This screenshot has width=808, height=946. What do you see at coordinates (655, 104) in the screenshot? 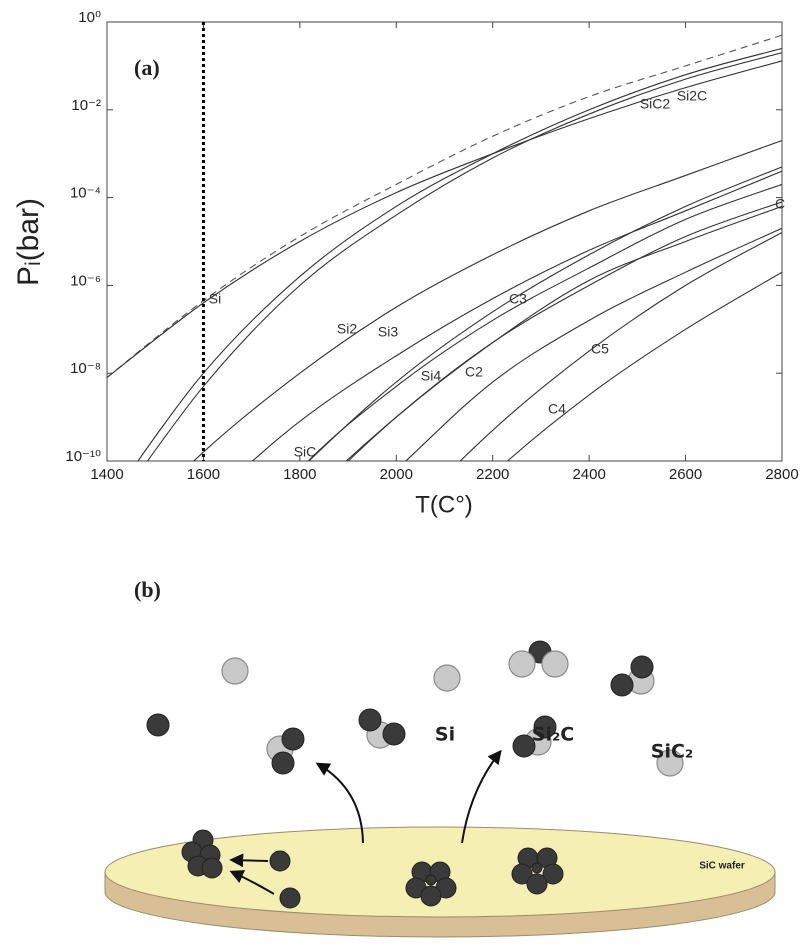
I see `curve-label: SiC2` at bounding box center [655, 104].